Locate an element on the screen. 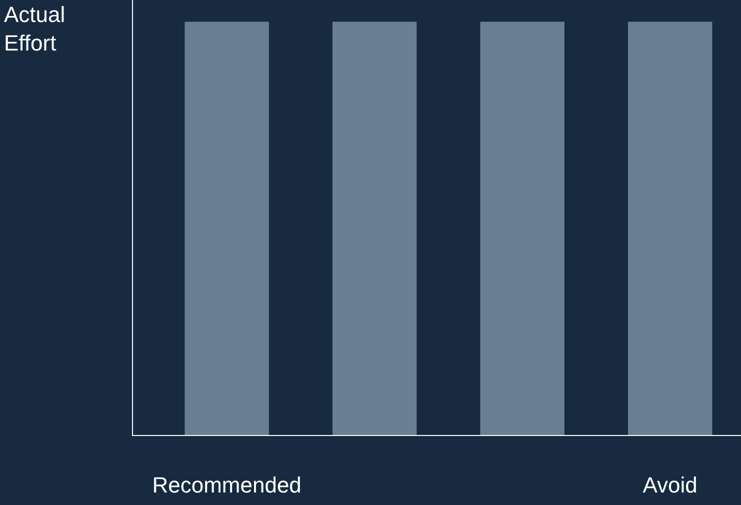  x-tick-label: Recommended is located at coordinates (227, 485).